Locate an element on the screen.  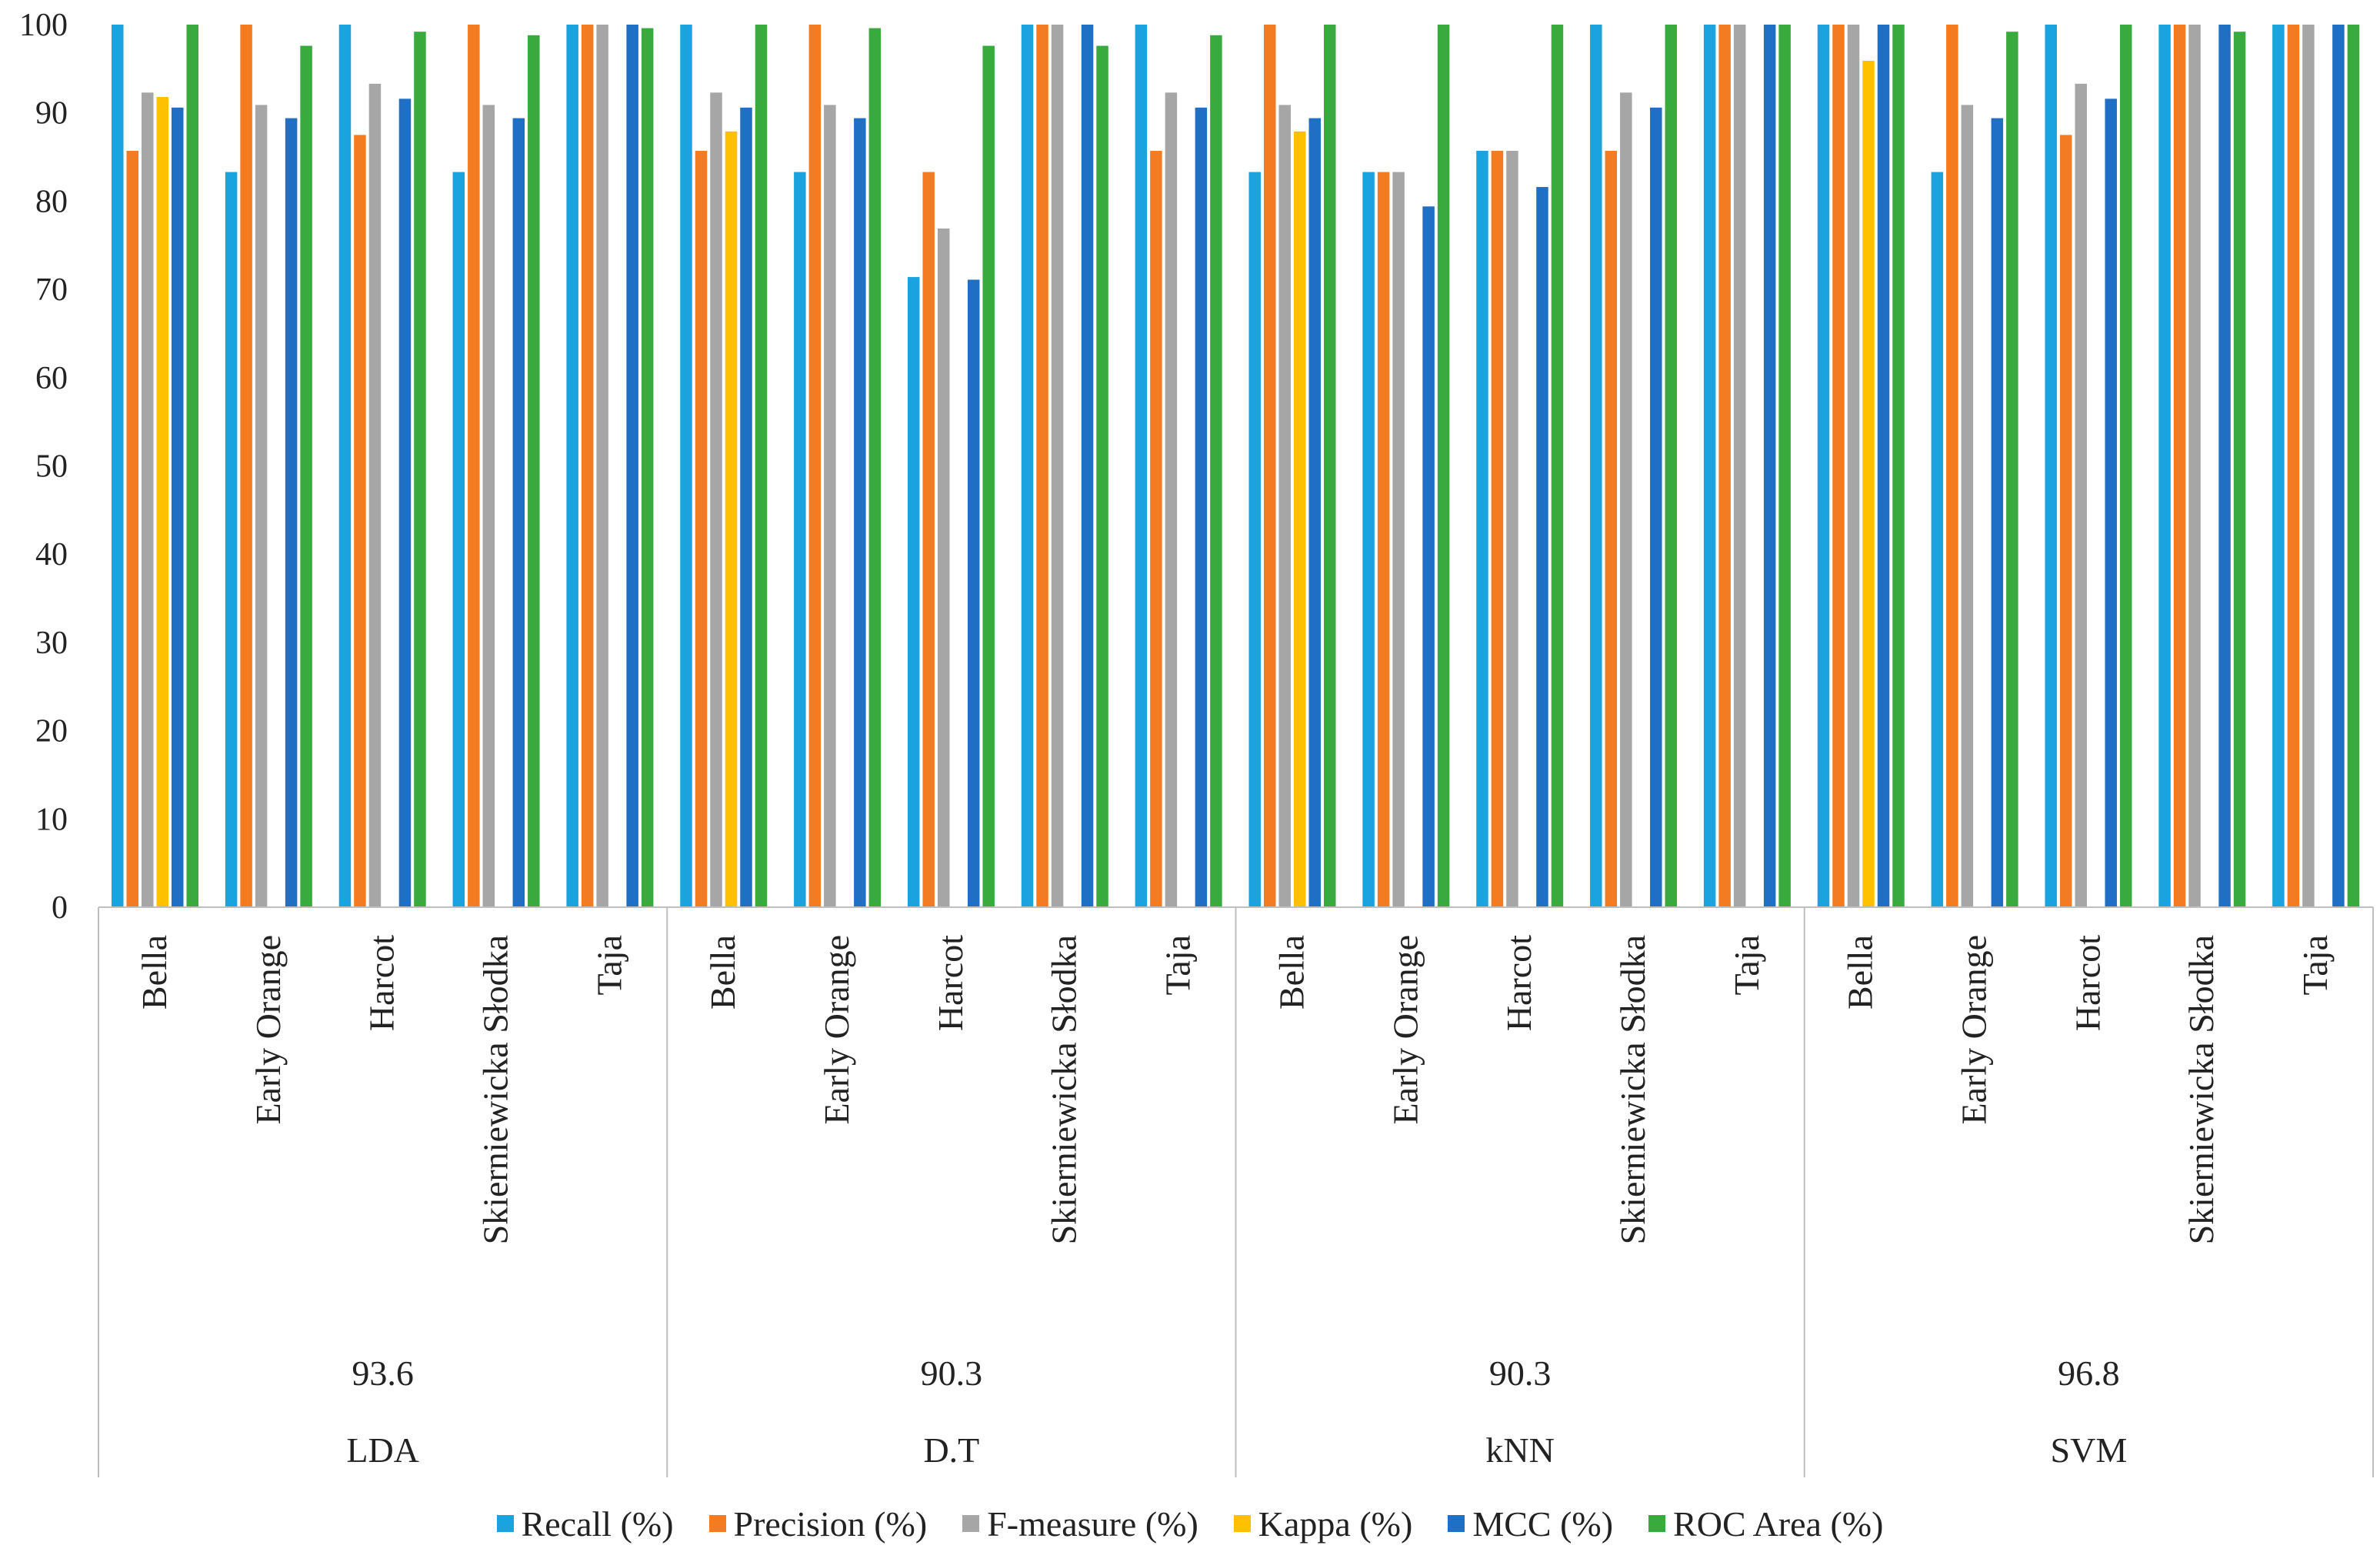
legend-item: Kappa (%) is located at coordinates (1322, 1524).